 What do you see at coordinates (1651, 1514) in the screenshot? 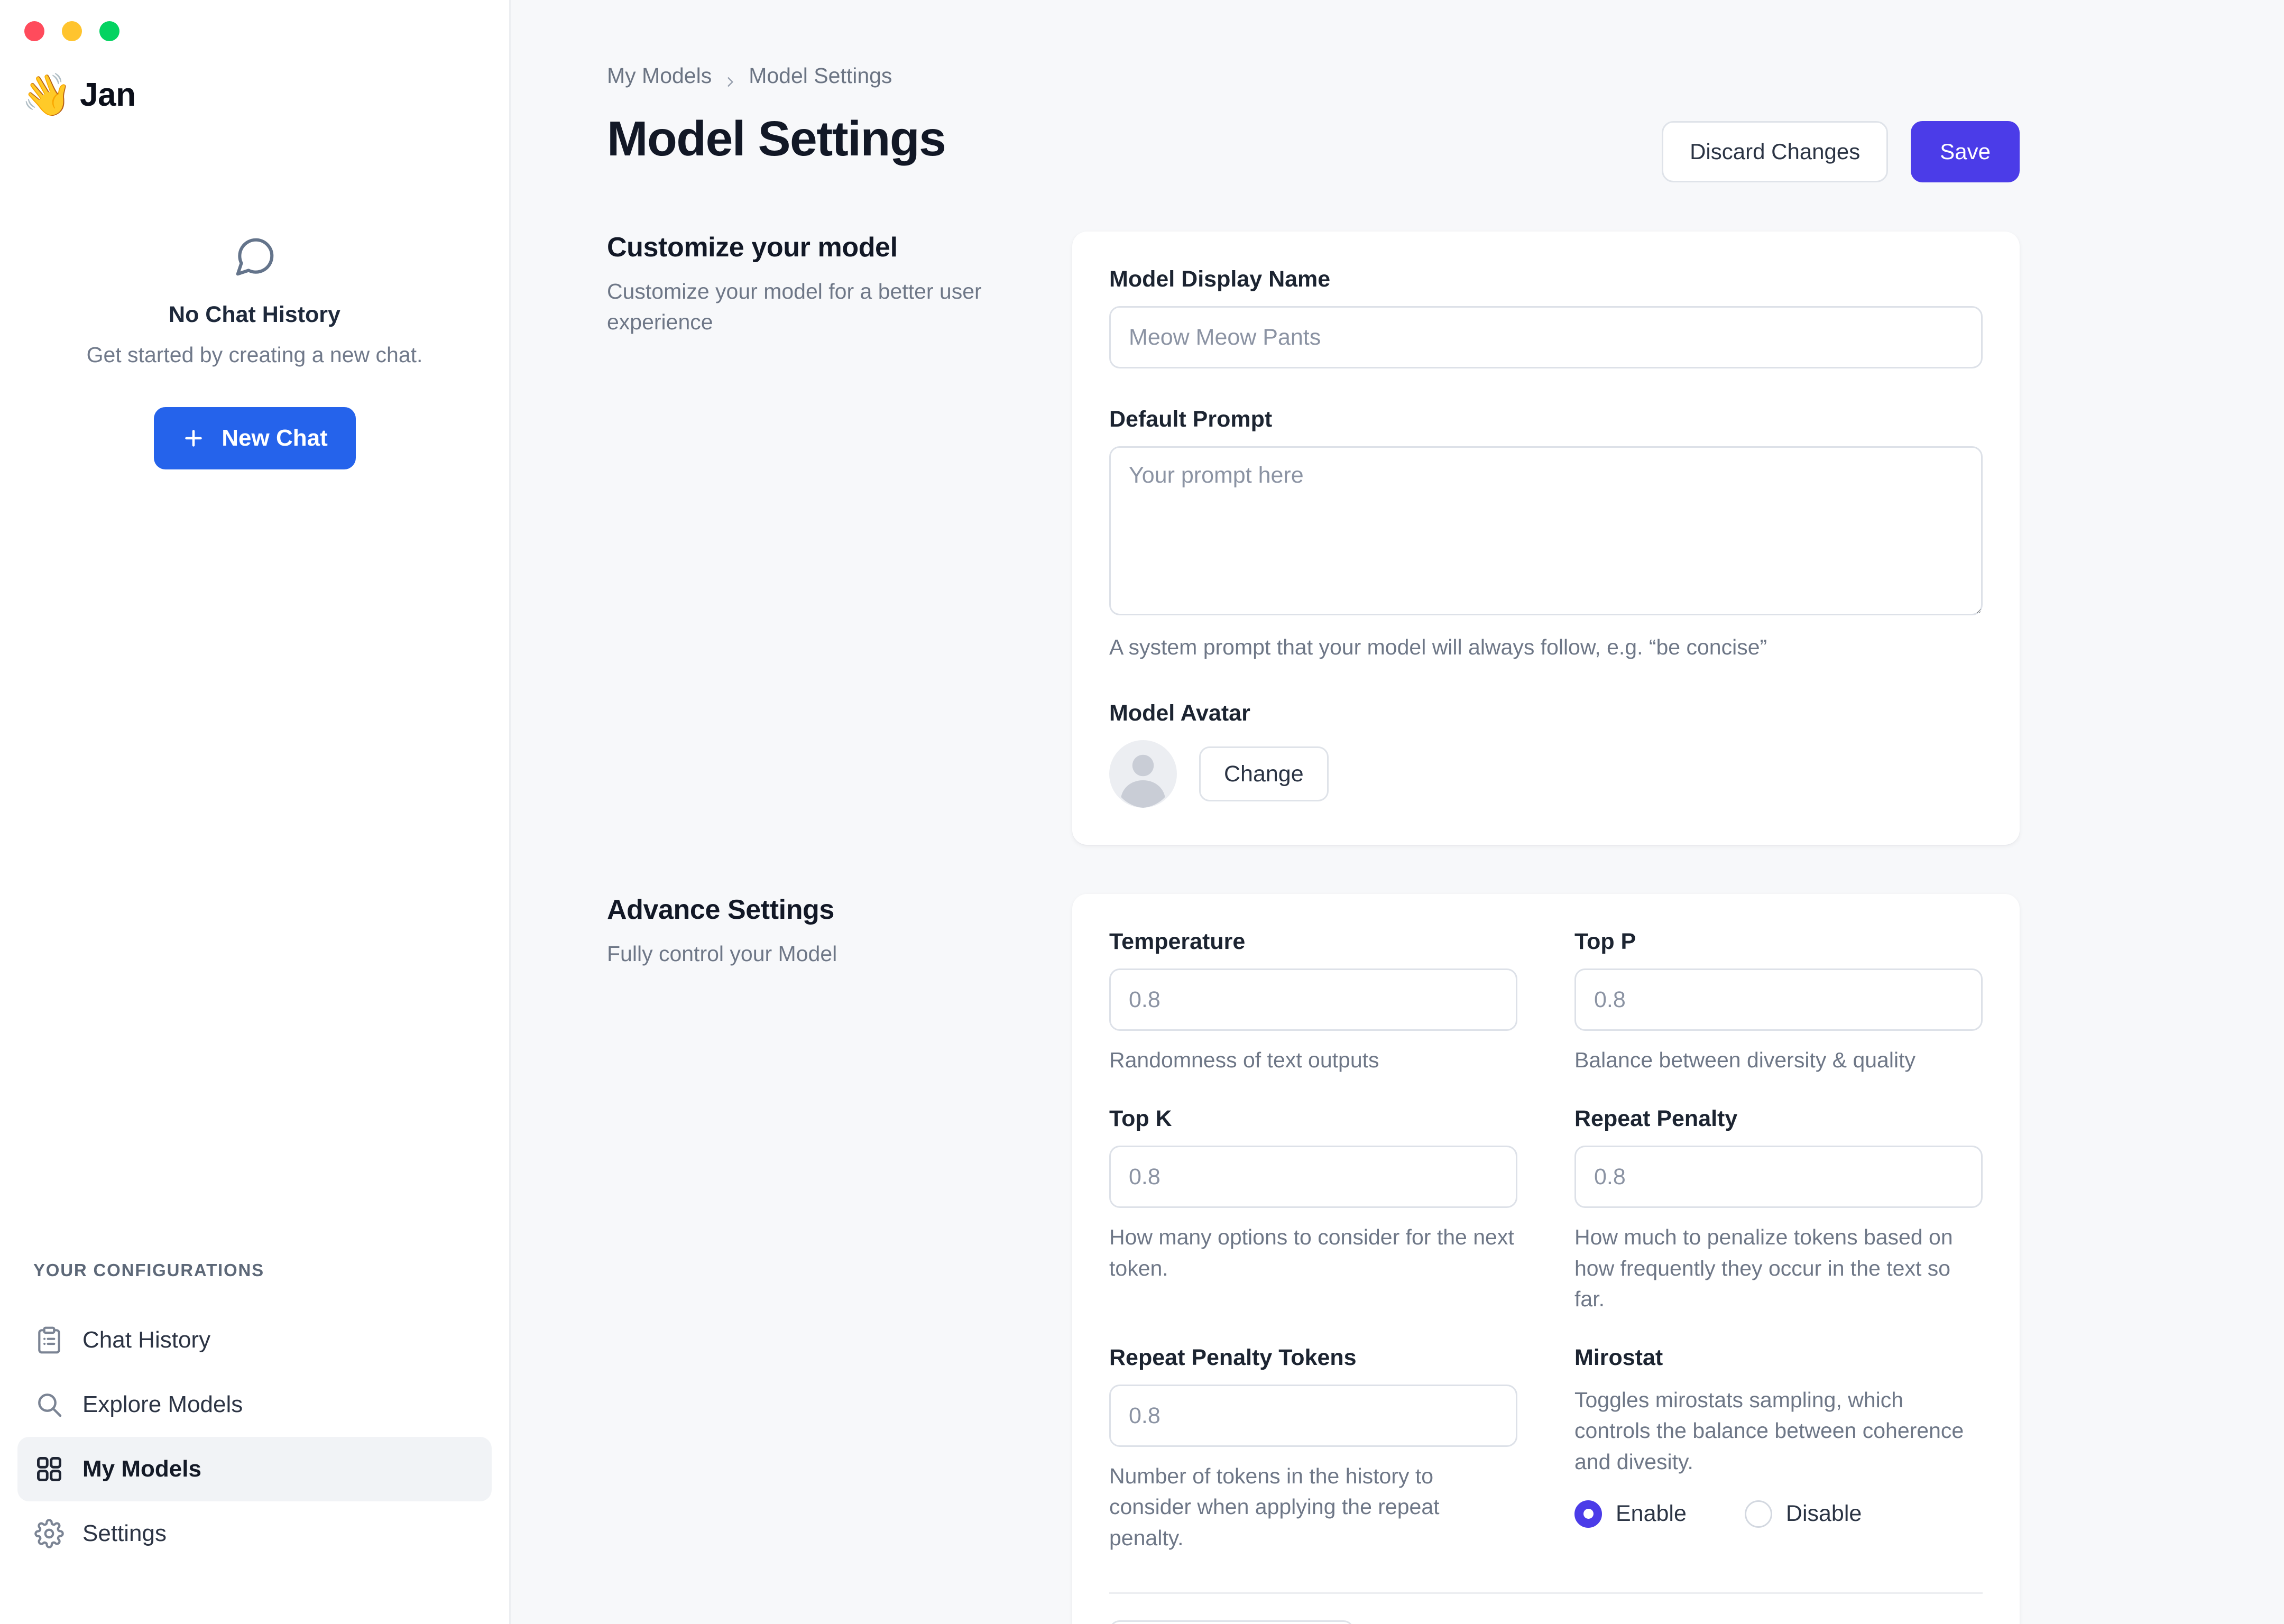
I see `mirostat-enable-label: Enable` at bounding box center [1651, 1514].